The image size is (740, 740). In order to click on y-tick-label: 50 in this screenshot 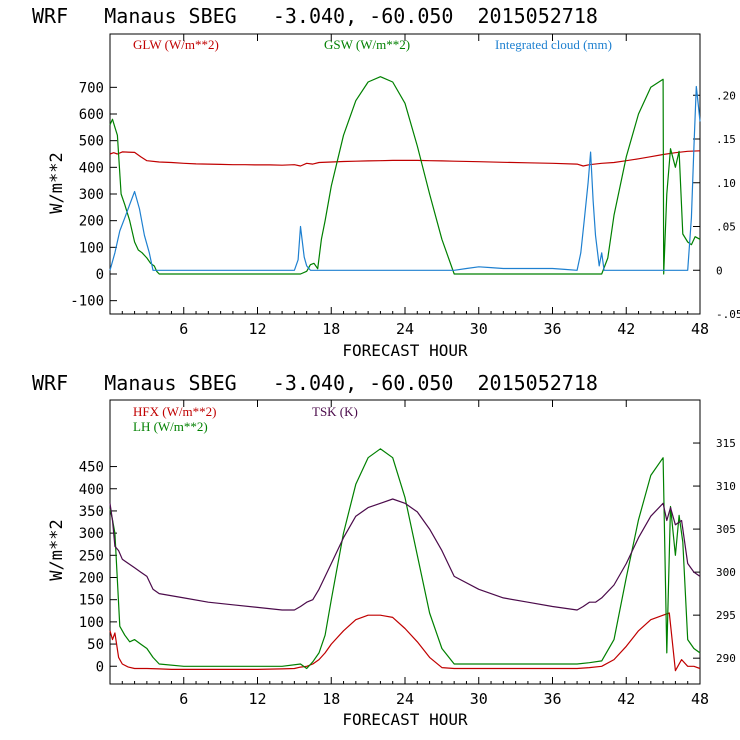, I will do `click(95, 645)`.